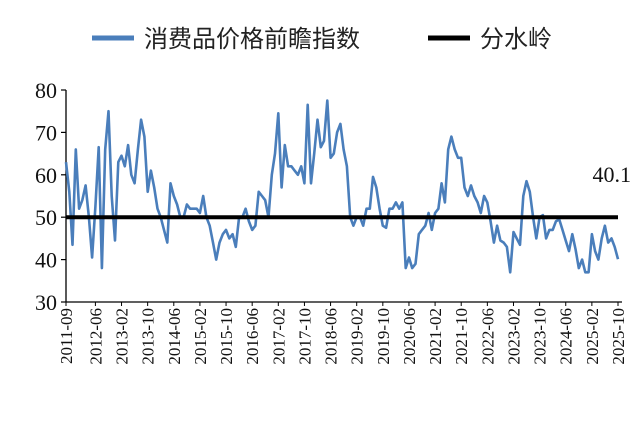 The image size is (643, 445). What do you see at coordinates (46, 132) in the screenshot?
I see `y-tick-label: 70` at bounding box center [46, 132].